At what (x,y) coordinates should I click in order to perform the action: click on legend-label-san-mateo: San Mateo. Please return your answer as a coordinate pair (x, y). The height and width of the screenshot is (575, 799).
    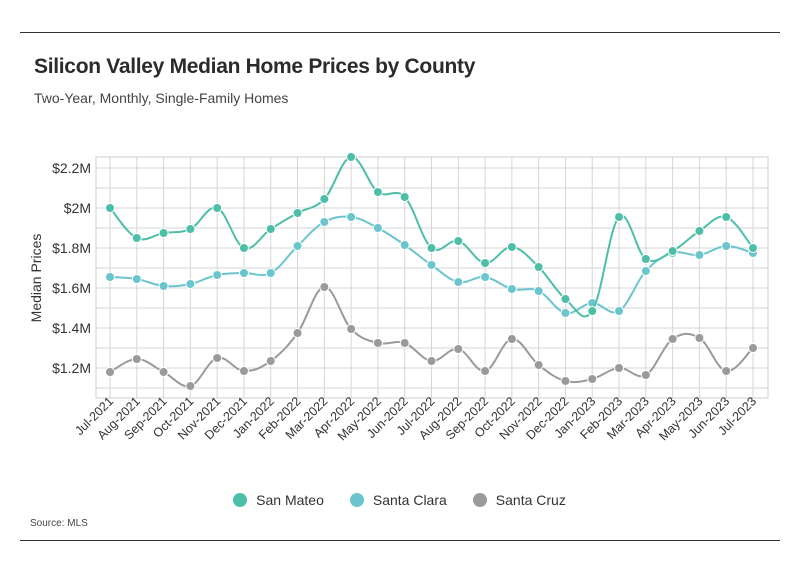
    Looking at the image, I should click on (290, 500).